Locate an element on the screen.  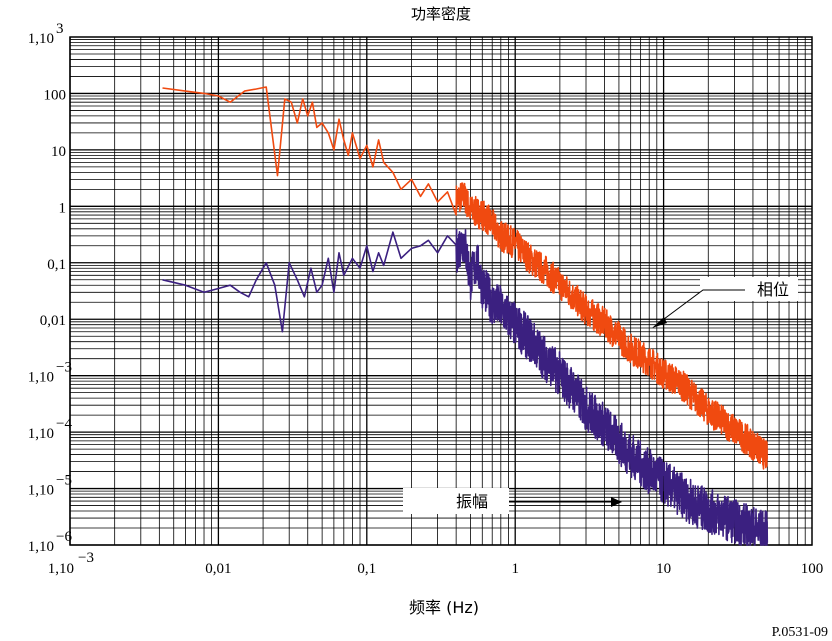
phase-annotation-arrow is located at coordinates (659, 322).